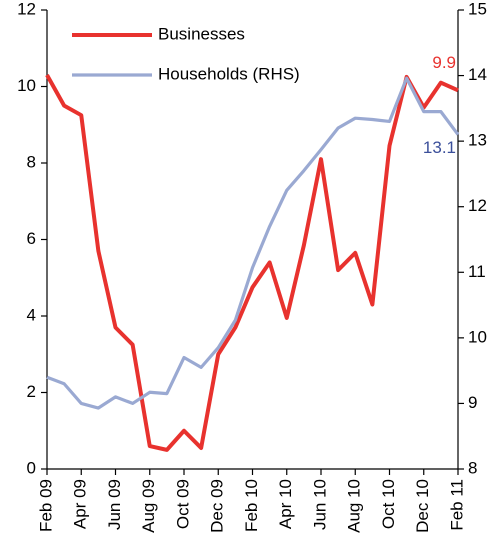 The height and width of the screenshot is (552, 504). Describe the element at coordinates (444, 62) in the screenshot. I see `data-label: 9.9` at that location.